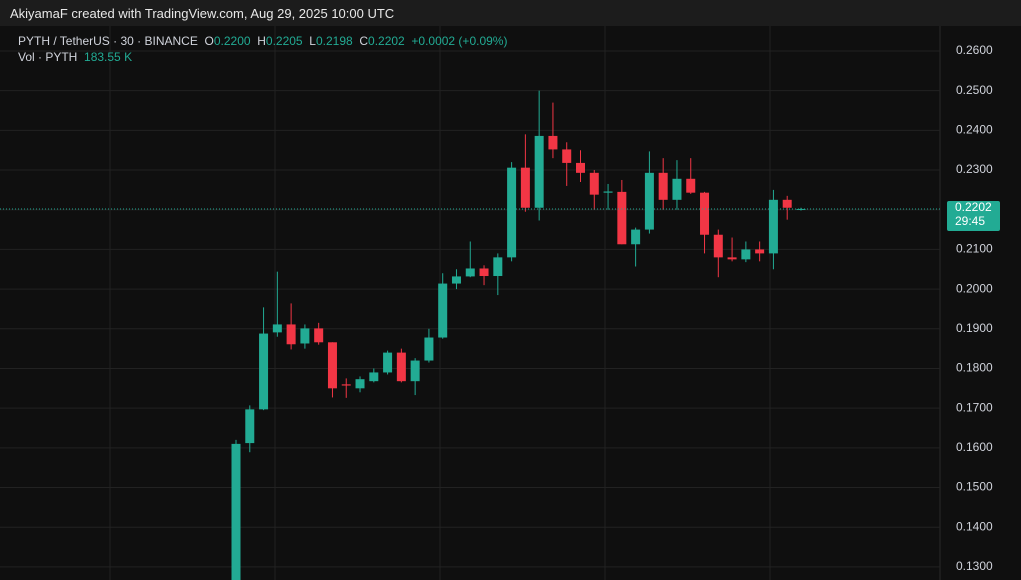 This screenshot has width=1021, height=580. What do you see at coordinates (312, 41) in the screenshot?
I see `l-label: L` at bounding box center [312, 41].